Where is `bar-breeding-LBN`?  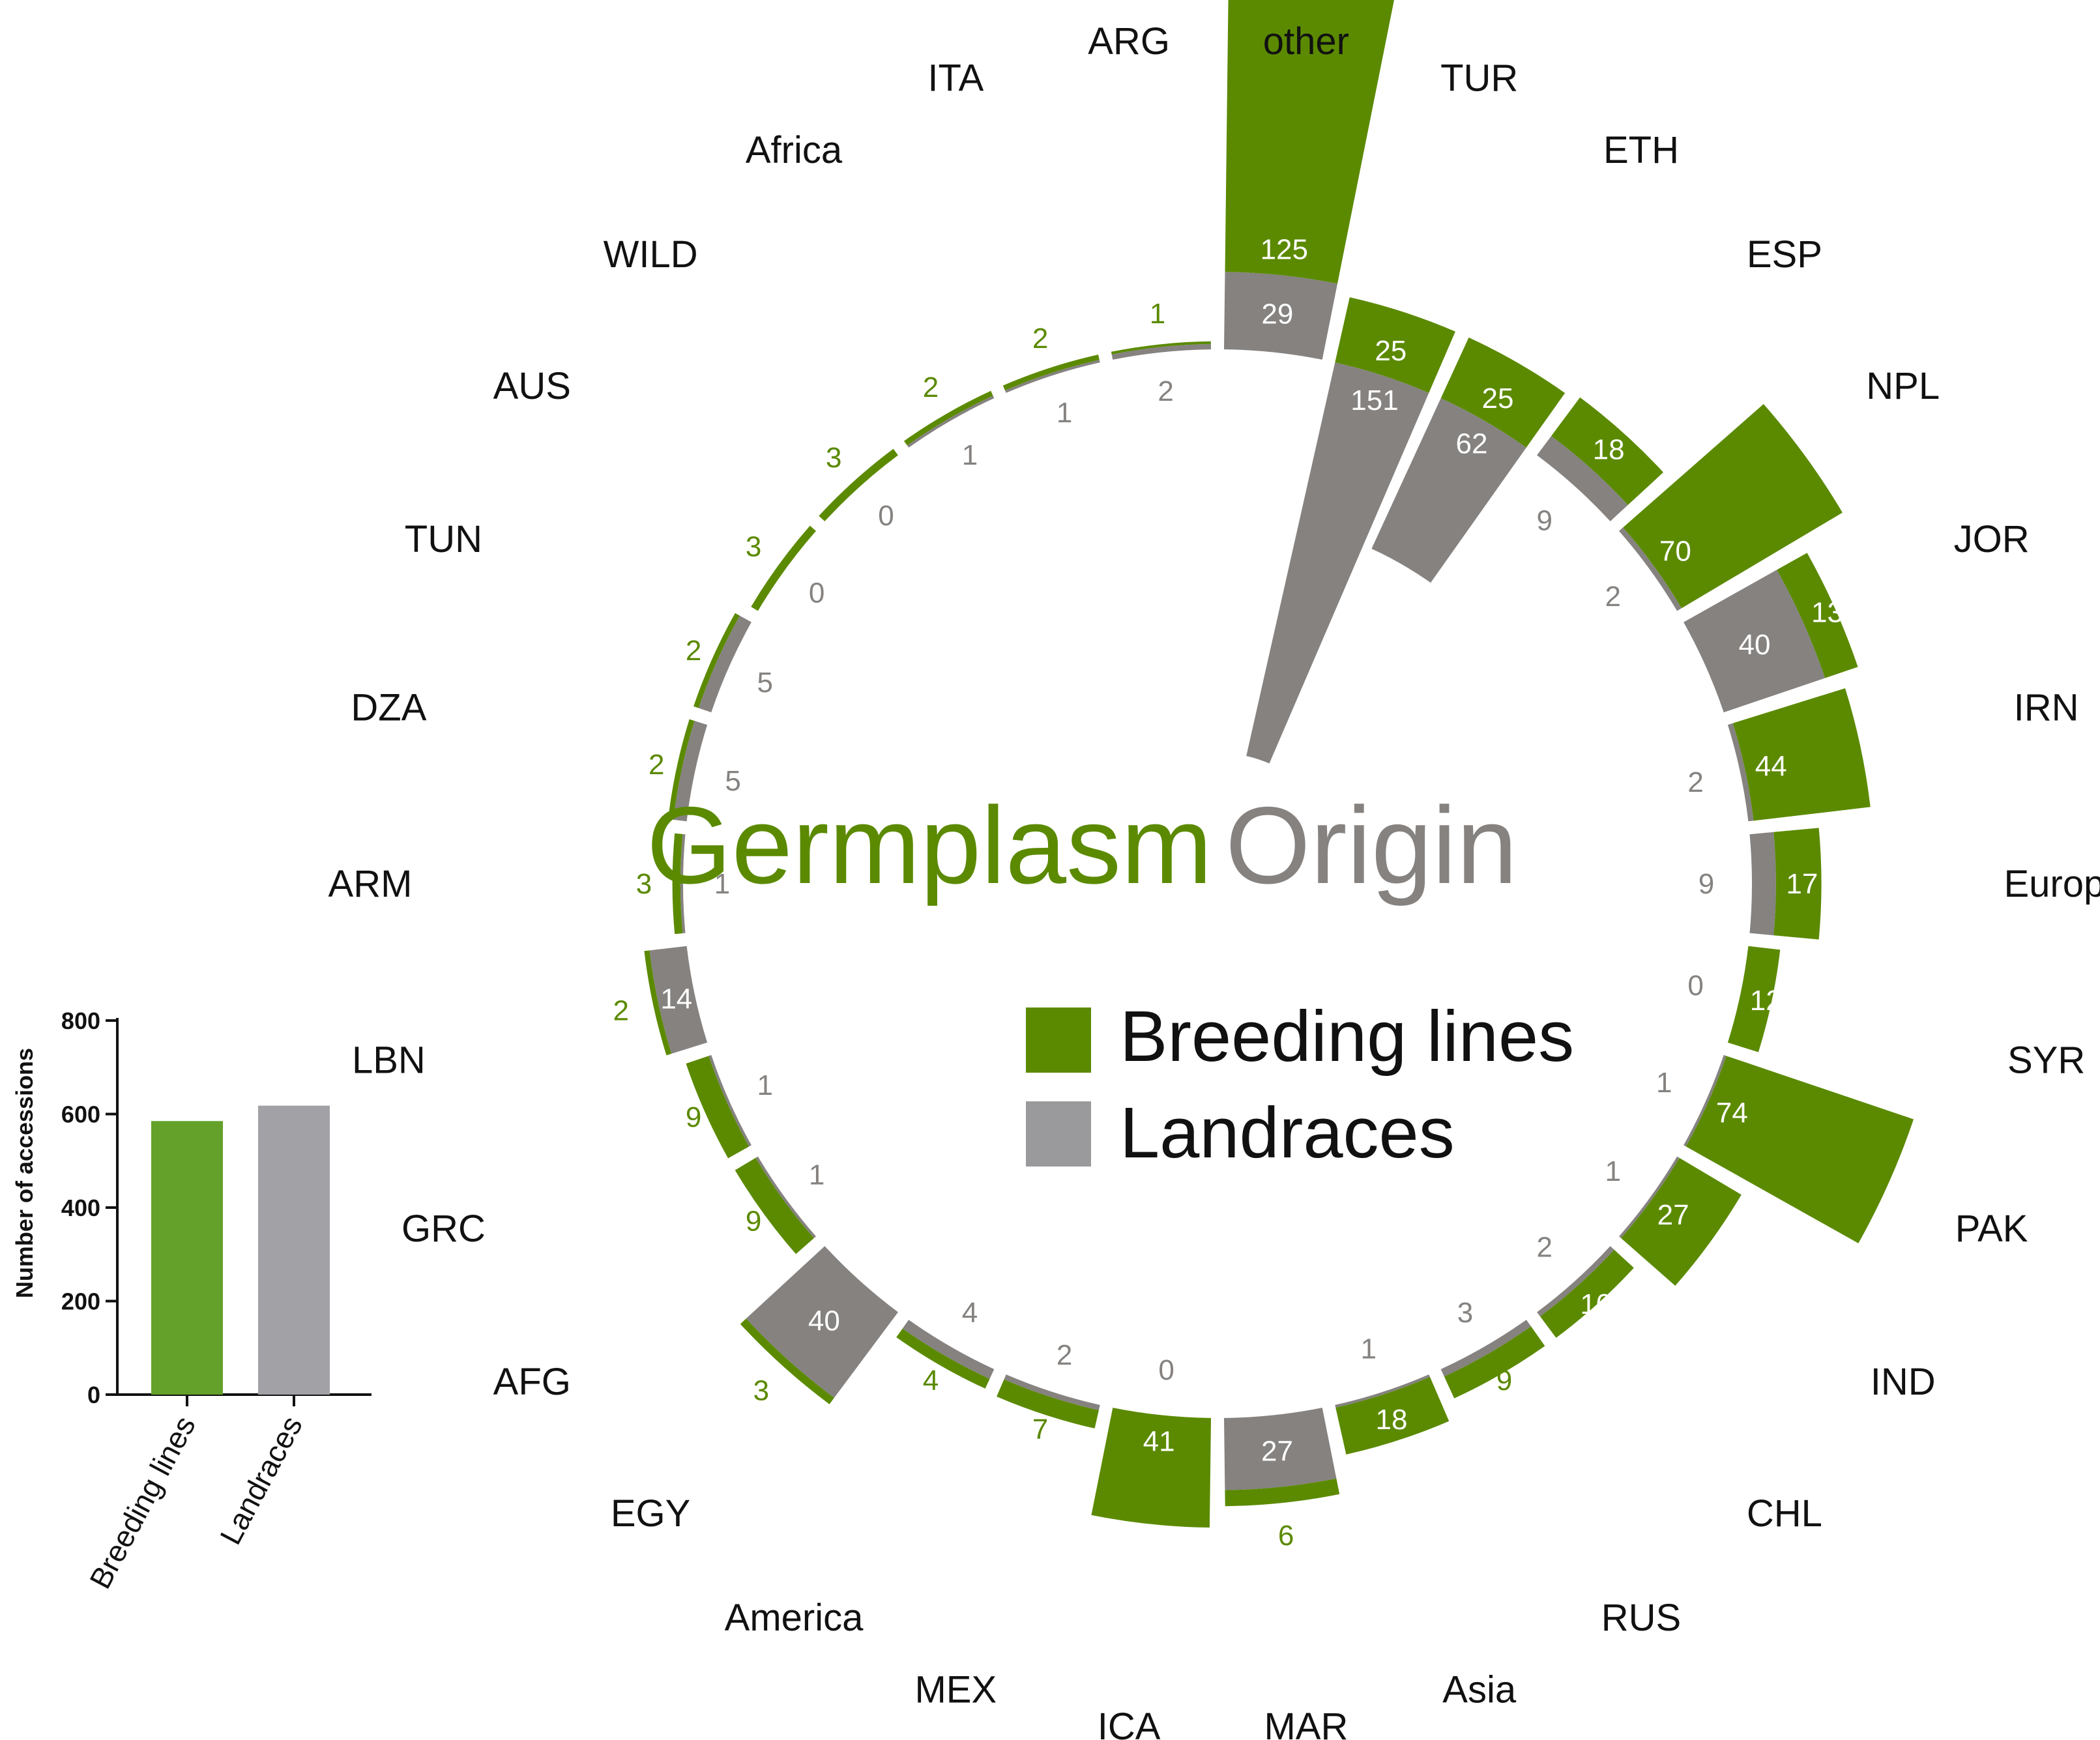
bar-breeding-LBN is located at coordinates (658, 1003).